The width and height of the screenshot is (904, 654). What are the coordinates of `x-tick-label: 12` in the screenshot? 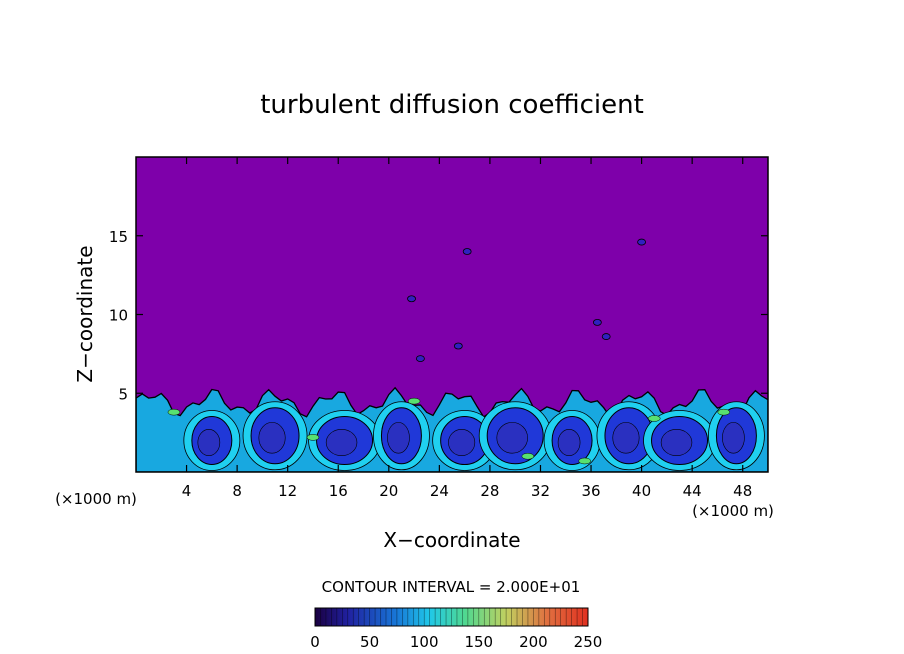 It's located at (287, 491).